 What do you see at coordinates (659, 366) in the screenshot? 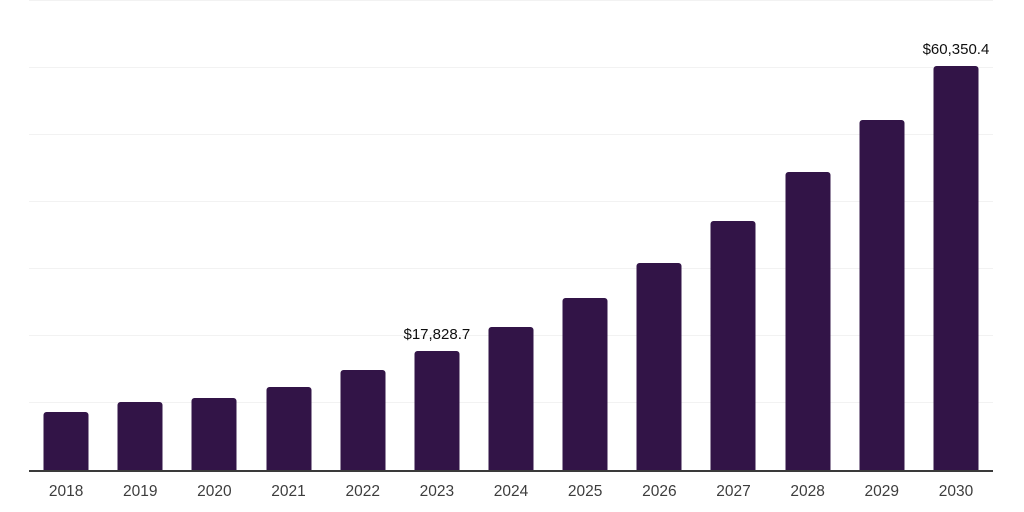
I see `bar-2026` at bounding box center [659, 366].